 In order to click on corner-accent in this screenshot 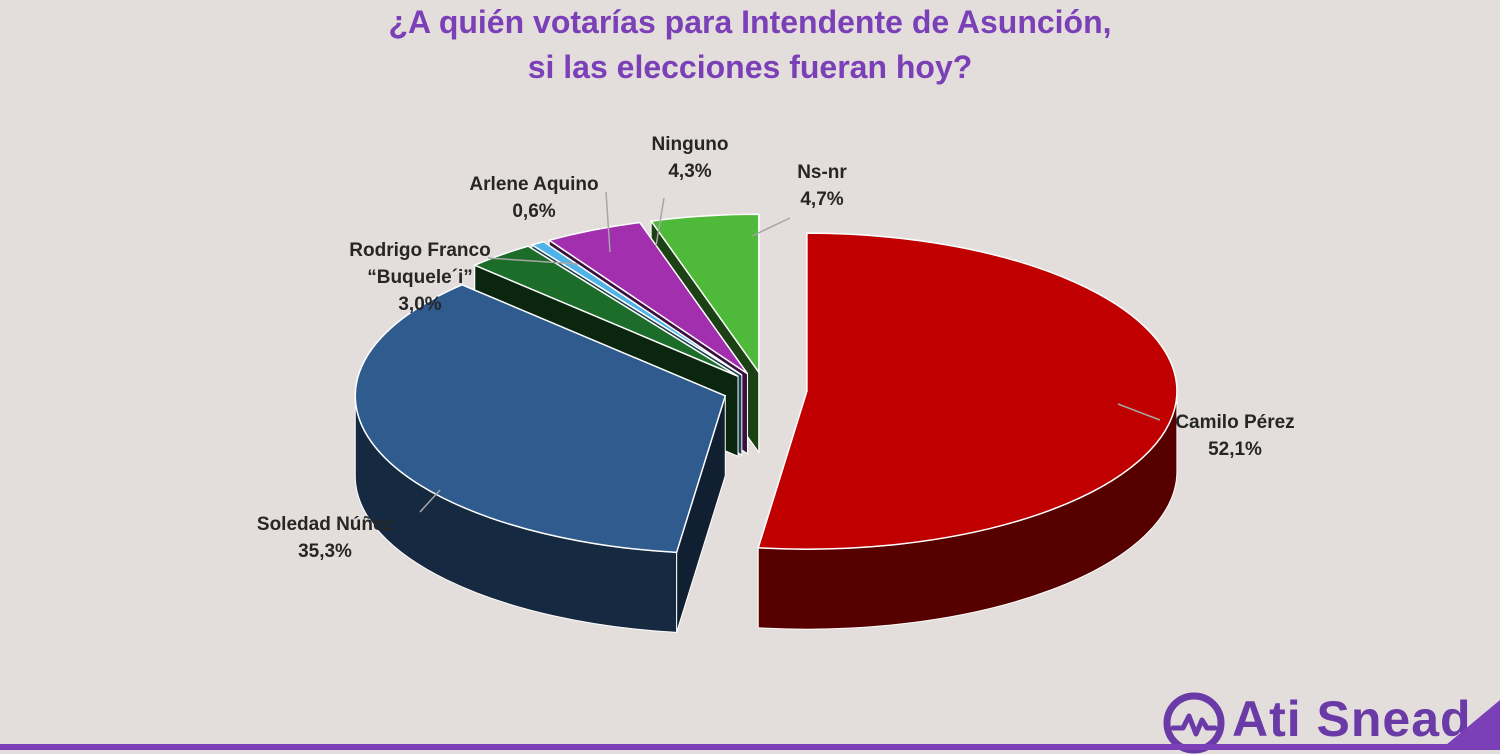, I will do `click(1470, 725)`.